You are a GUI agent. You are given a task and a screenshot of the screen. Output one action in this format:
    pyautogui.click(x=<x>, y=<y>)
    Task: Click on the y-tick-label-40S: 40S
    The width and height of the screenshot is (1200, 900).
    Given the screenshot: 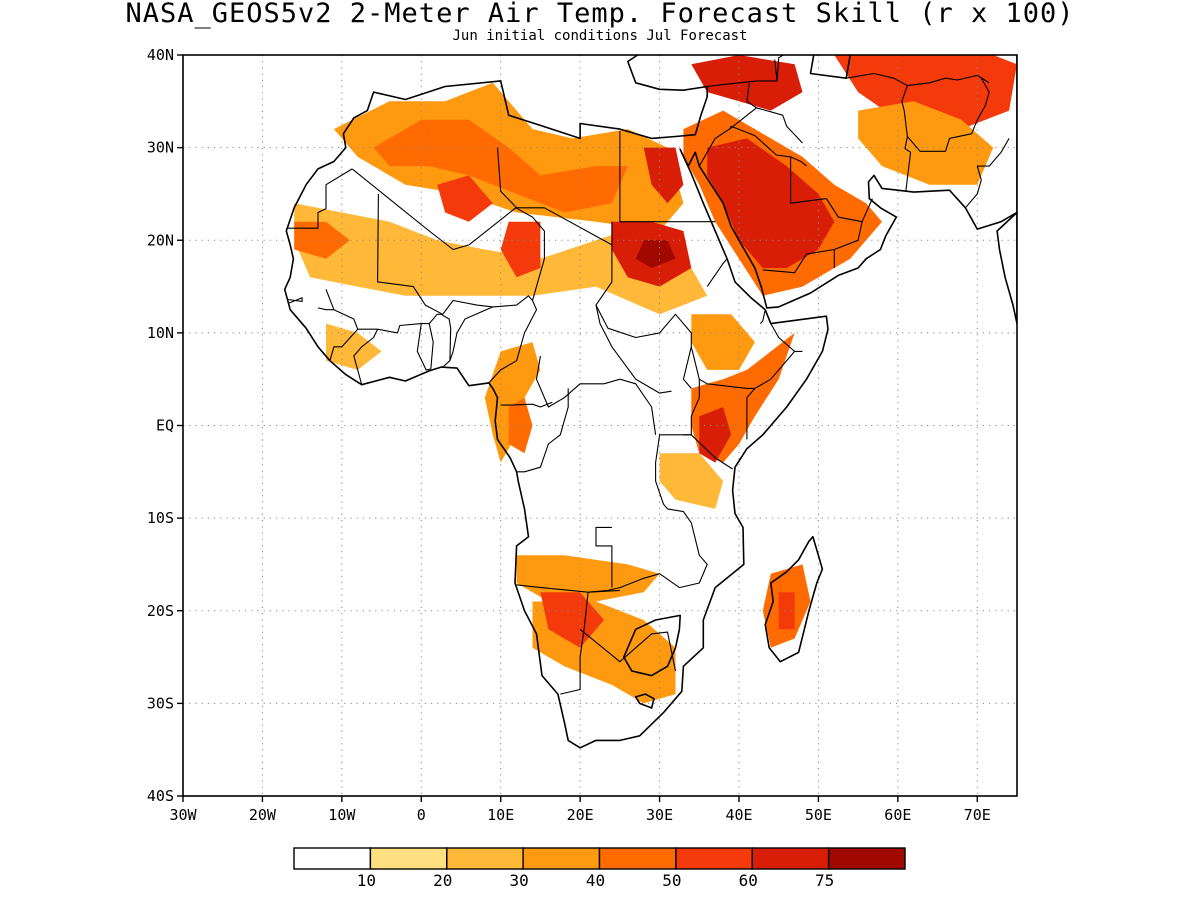 What is the action you would take?
    pyautogui.click(x=160, y=796)
    